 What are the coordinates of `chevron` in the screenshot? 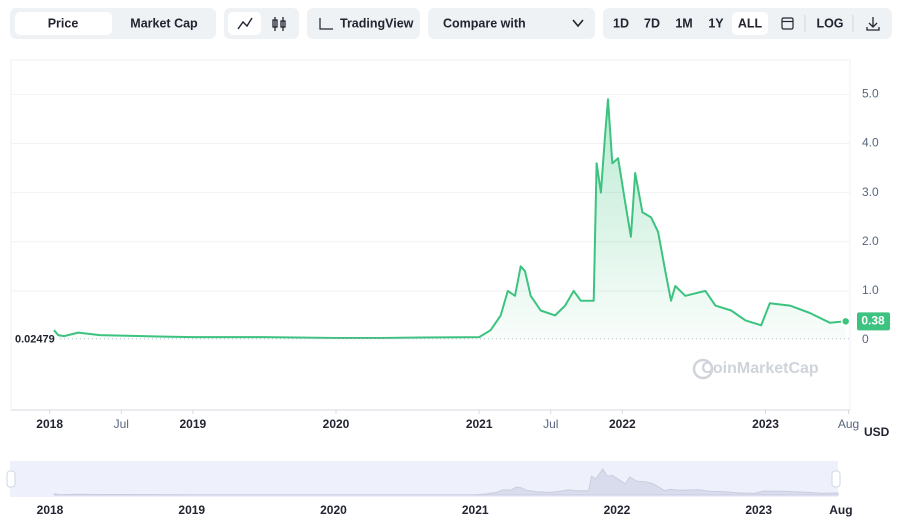 It's located at (578, 23).